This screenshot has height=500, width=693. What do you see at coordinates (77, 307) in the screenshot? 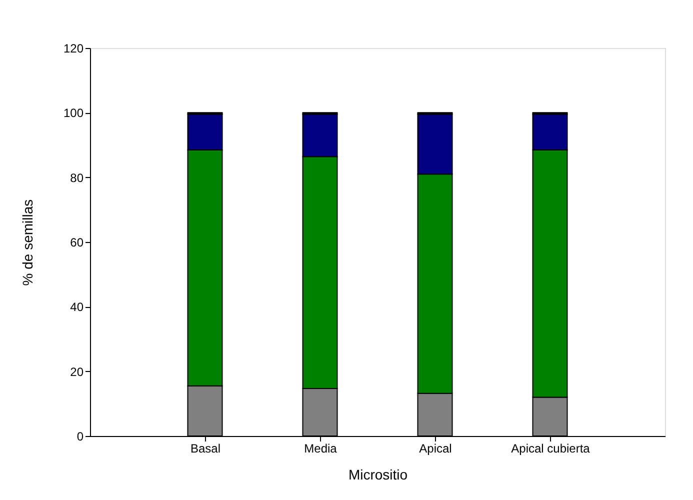
I see `y-tick-label: 40` at bounding box center [77, 307].